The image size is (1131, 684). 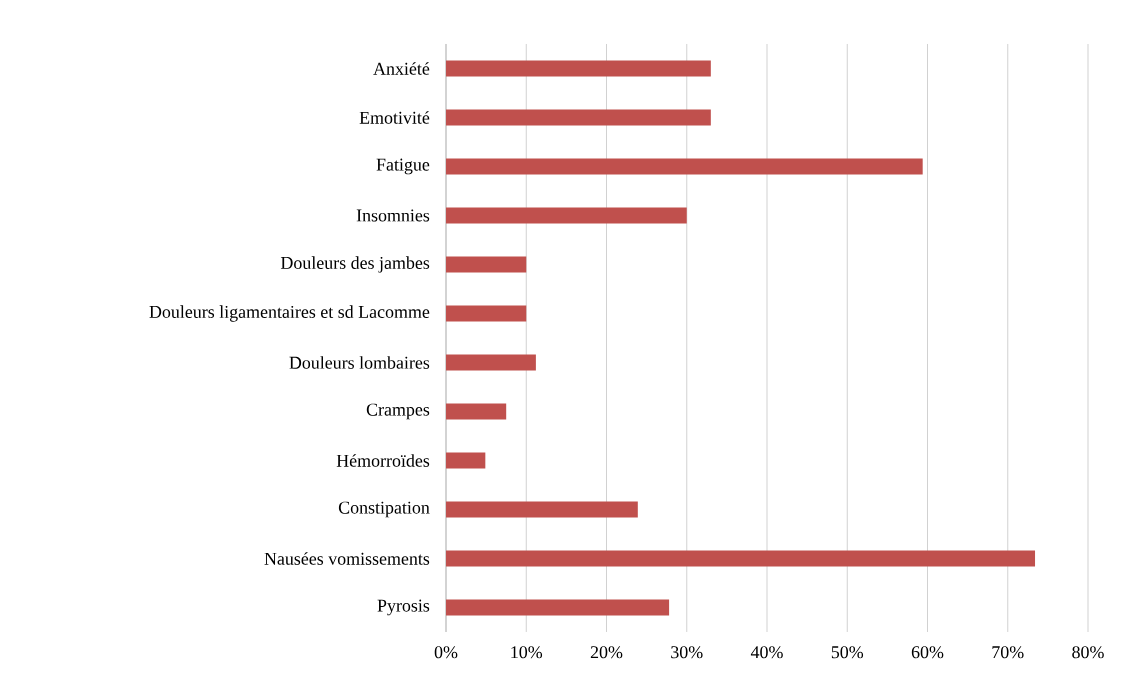 What do you see at coordinates (687, 652) in the screenshot?
I see `x-tick-label: 30%` at bounding box center [687, 652].